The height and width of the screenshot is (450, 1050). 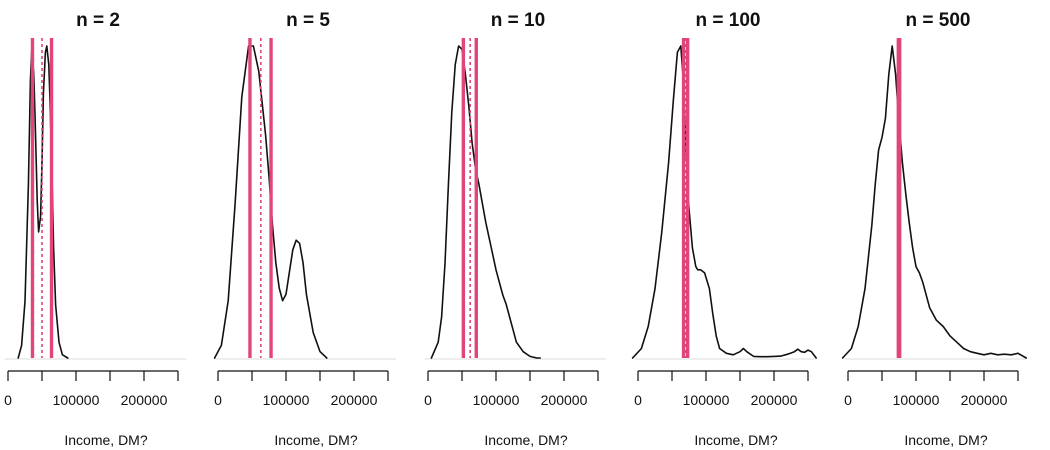 What do you see at coordinates (938, 20) in the screenshot?
I see `panel-title: n = 500` at bounding box center [938, 20].